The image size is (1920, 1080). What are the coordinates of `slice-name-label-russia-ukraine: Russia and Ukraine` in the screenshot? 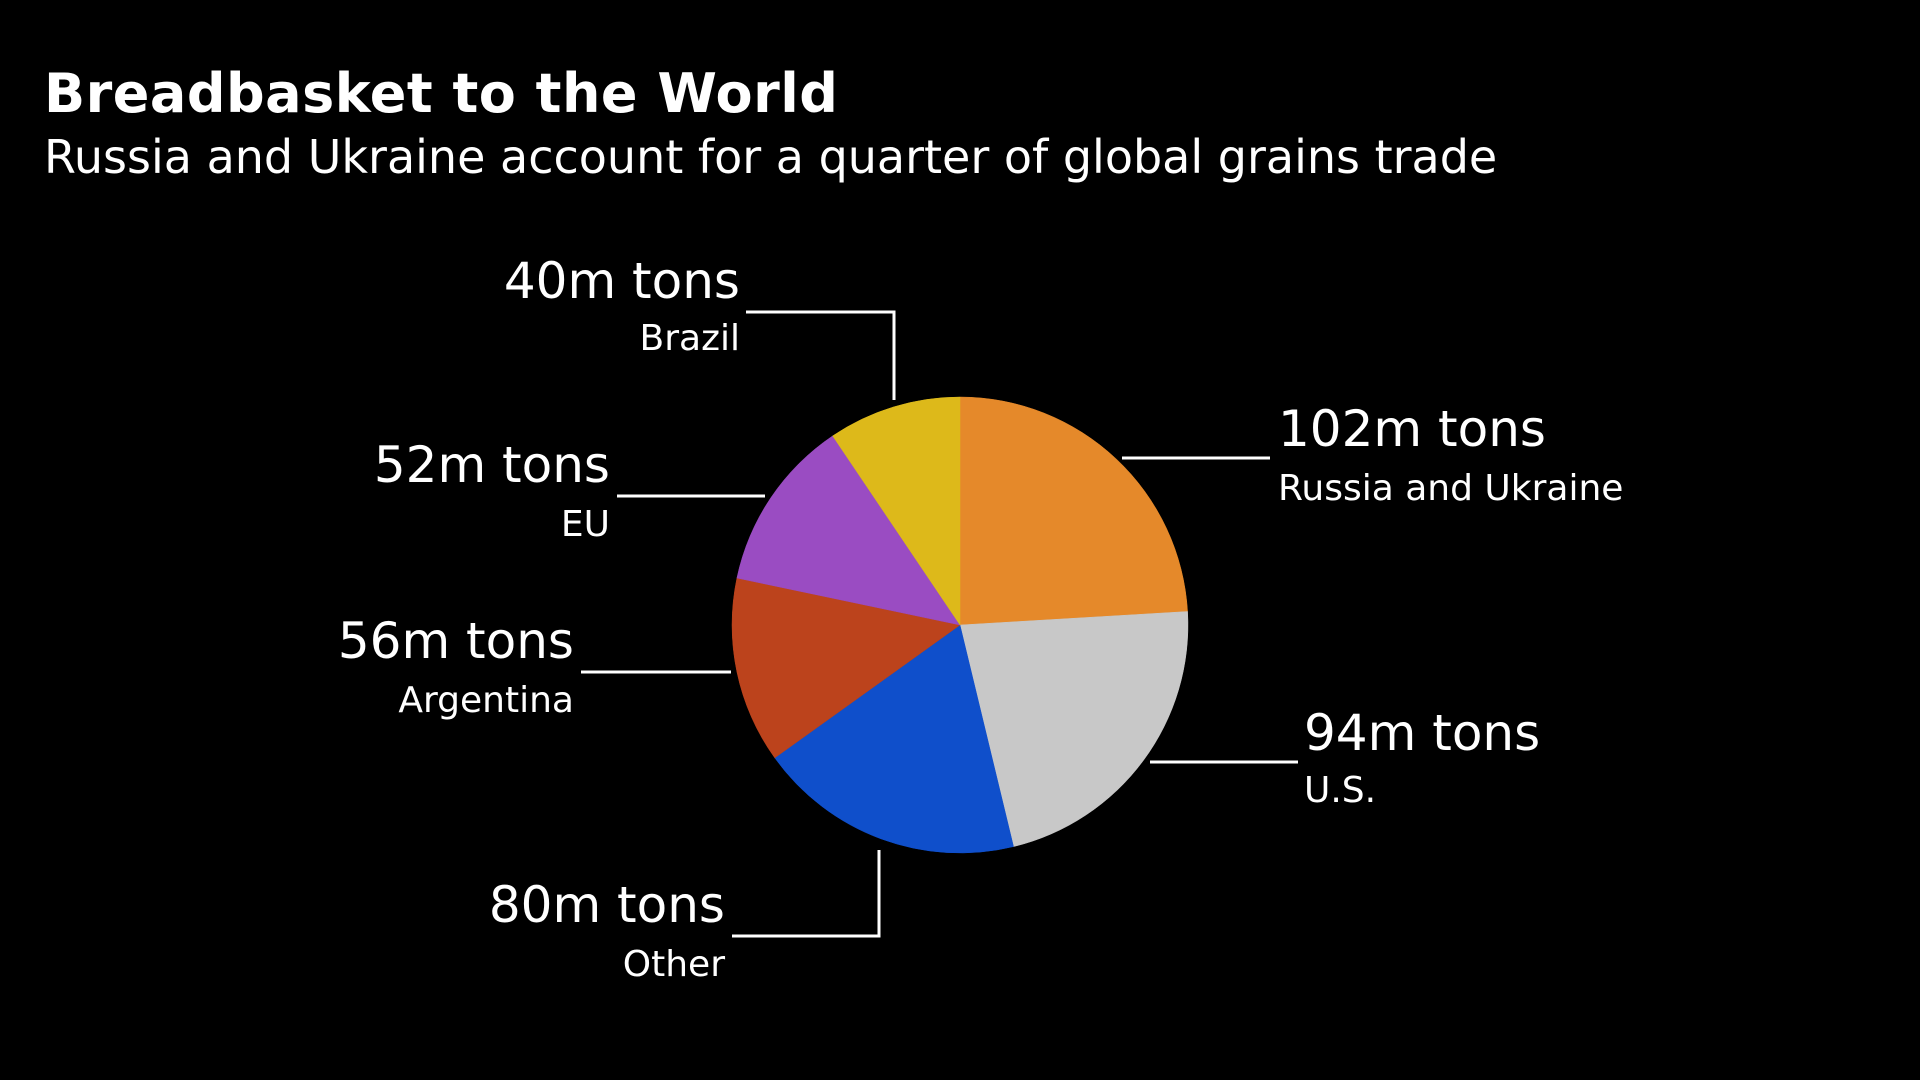 It's located at (1450, 488).